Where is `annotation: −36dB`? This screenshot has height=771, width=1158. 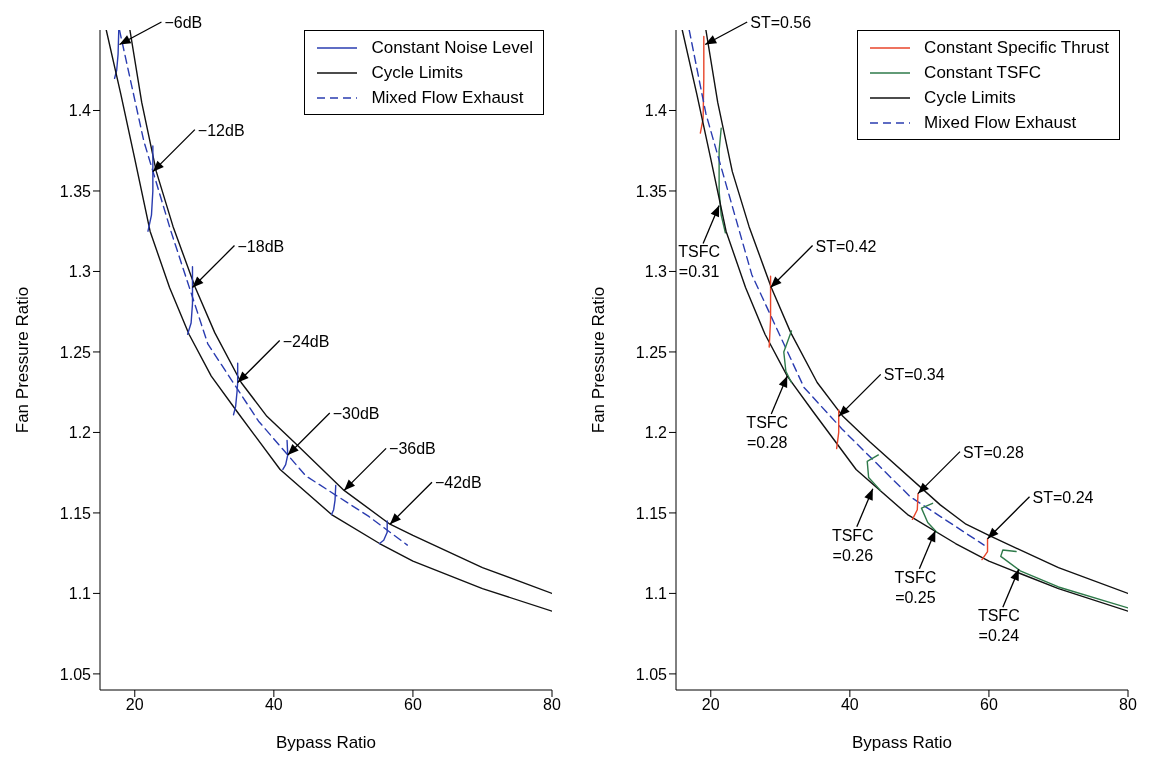
annotation: −36dB is located at coordinates (412, 449).